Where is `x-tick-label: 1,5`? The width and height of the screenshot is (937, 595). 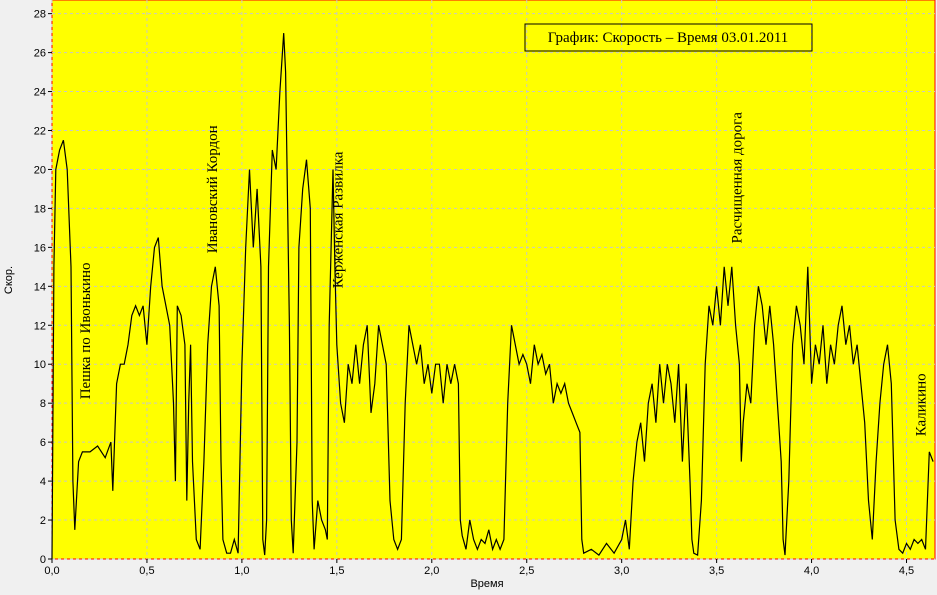 x-tick-label: 1,5 is located at coordinates (336, 571).